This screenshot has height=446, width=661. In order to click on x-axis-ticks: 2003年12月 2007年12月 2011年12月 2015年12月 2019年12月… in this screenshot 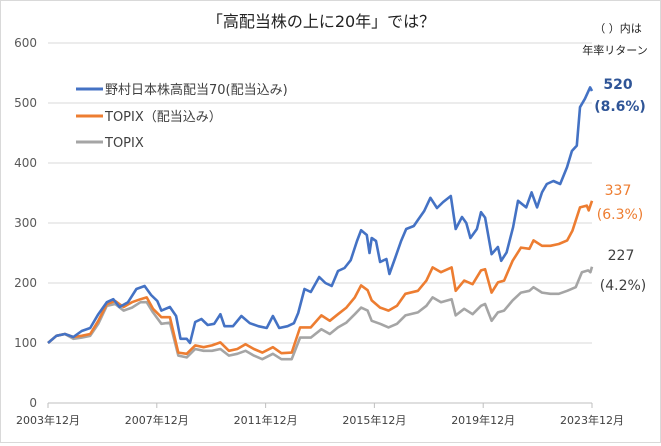, I will do `click(320, 415)`.